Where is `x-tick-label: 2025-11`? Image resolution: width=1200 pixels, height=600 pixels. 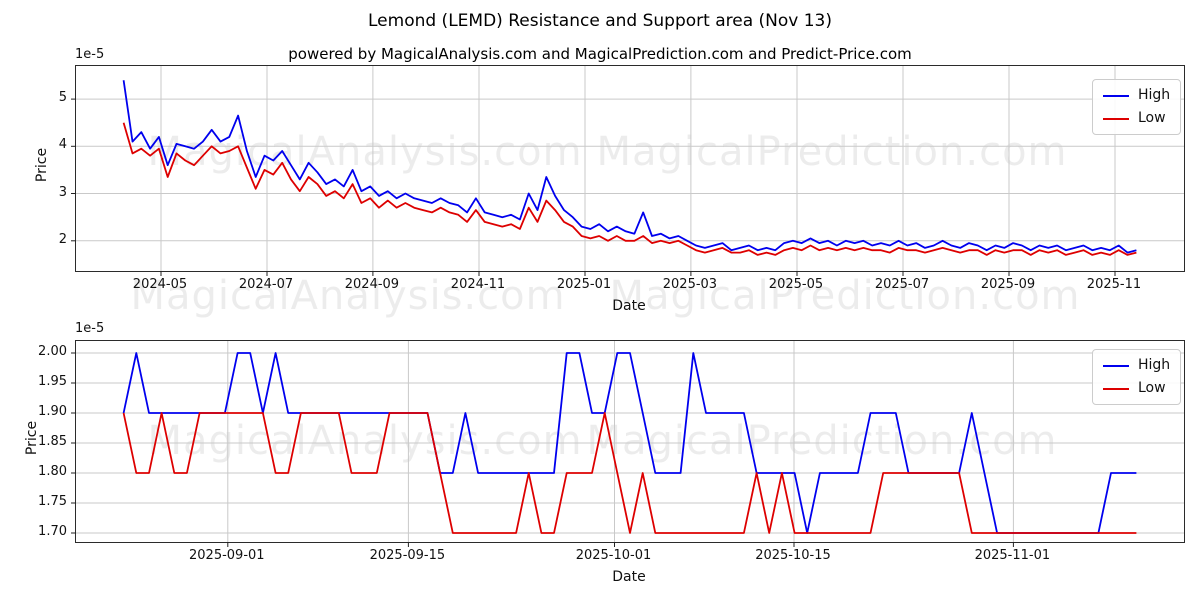 x-tick-label: 2025-11 is located at coordinates (1114, 284).